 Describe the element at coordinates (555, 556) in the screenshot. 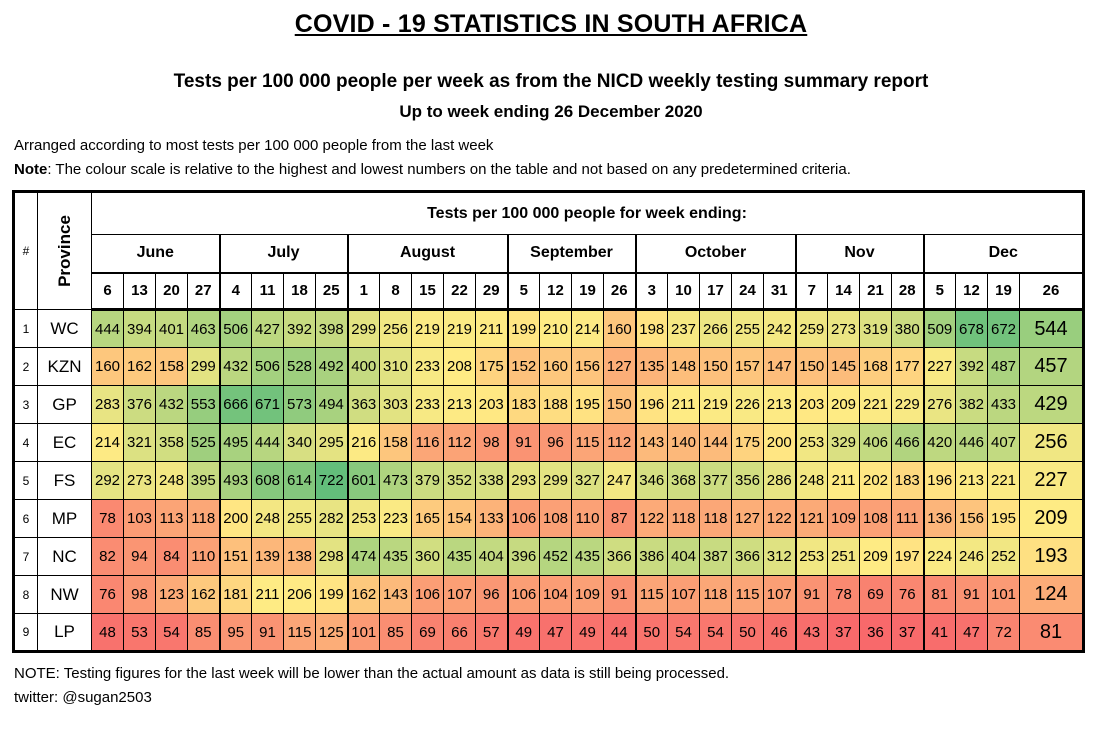

I see `value-cell: 452` at that location.